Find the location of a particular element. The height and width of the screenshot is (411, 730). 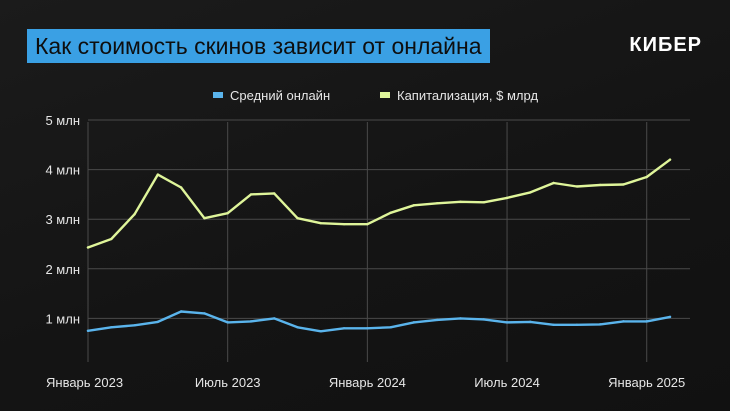

legend: Средний онлайн Капитализация, $ млрд is located at coordinates (375, 95).